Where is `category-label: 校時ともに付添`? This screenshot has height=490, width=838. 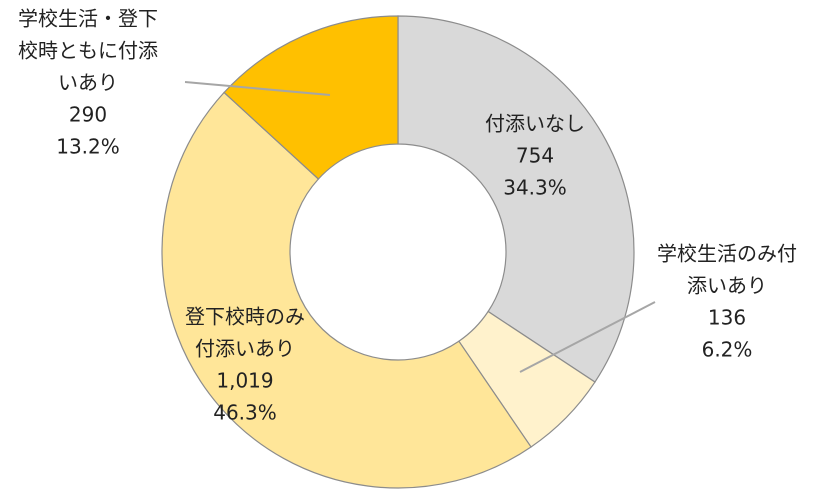 category-label: 校時ともに付添 is located at coordinates (88, 51).